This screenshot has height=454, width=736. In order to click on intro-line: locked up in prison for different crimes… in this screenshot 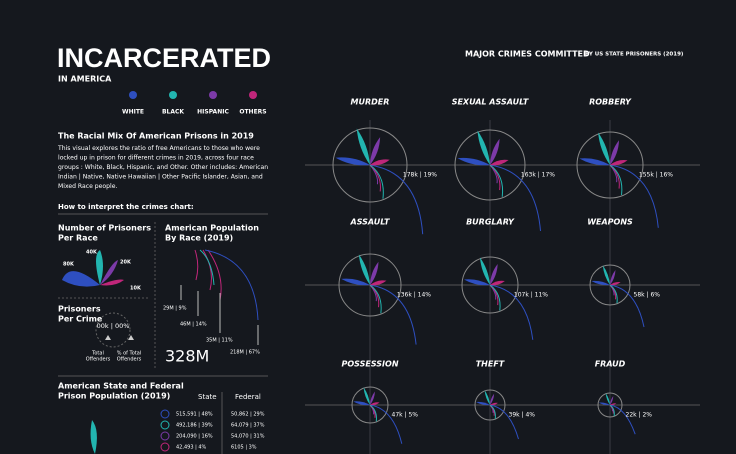, I will do `click(156, 158)`.